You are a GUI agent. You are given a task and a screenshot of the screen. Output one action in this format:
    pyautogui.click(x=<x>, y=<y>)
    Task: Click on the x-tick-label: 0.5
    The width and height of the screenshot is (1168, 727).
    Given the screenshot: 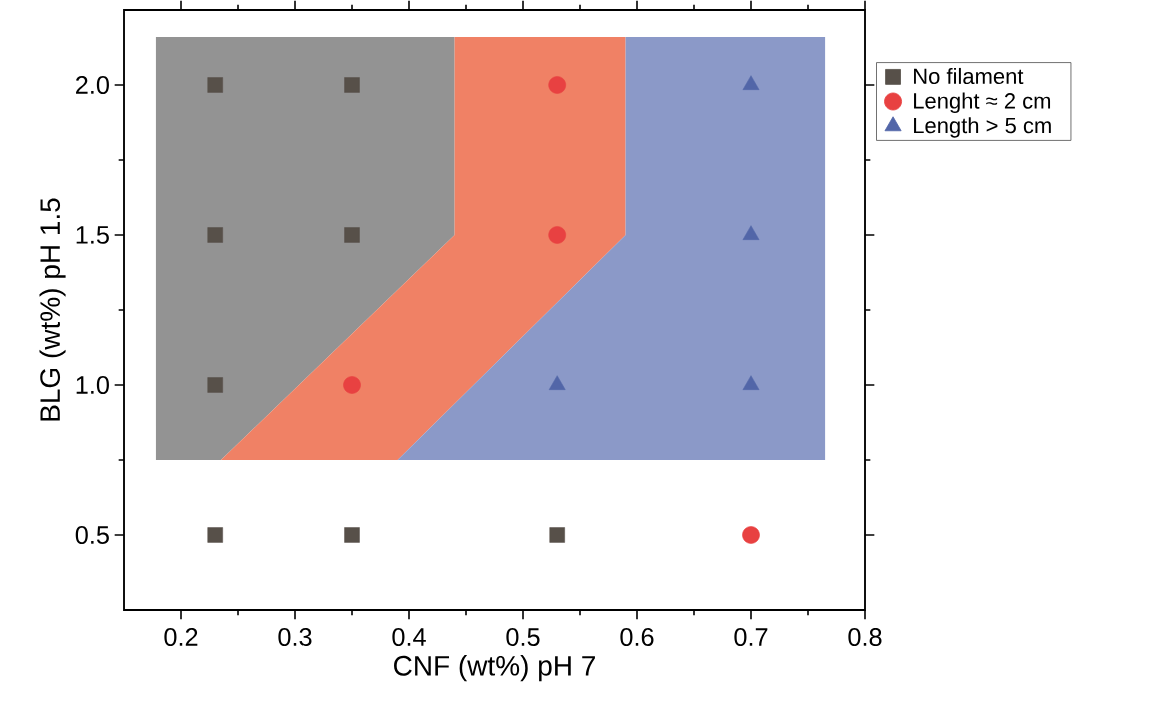 What is the action you would take?
    pyautogui.click(x=523, y=637)
    